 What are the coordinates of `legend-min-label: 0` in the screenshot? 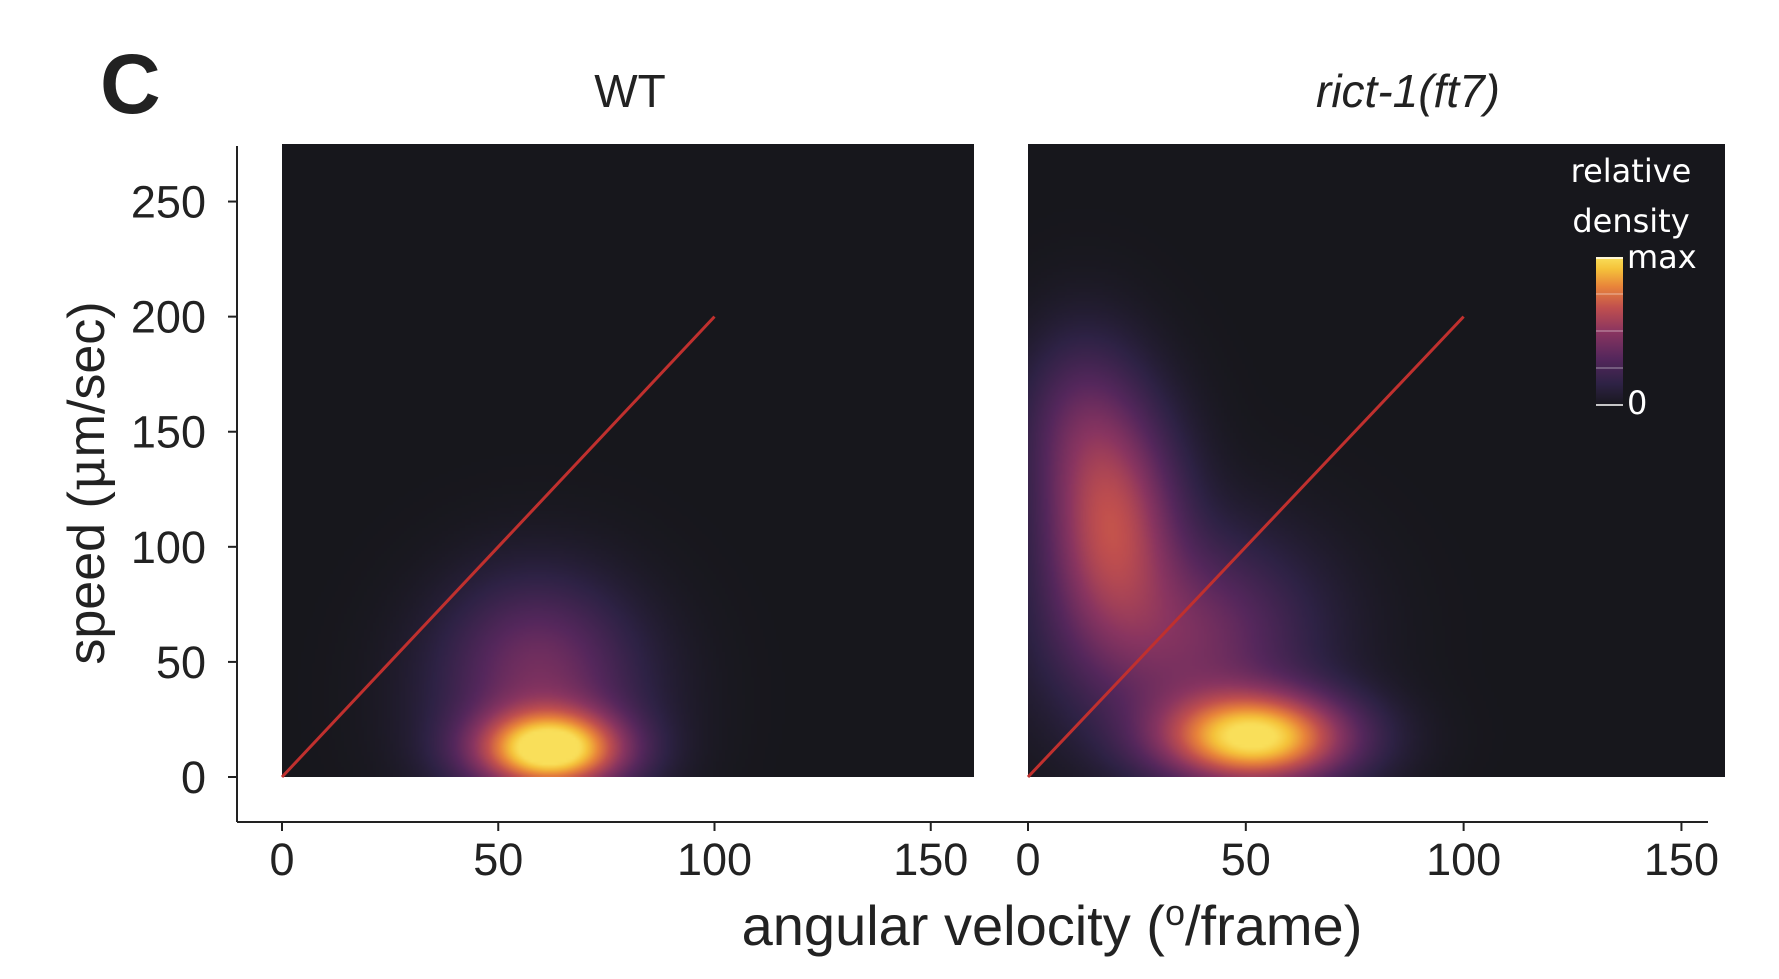 It's located at (1637, 403).